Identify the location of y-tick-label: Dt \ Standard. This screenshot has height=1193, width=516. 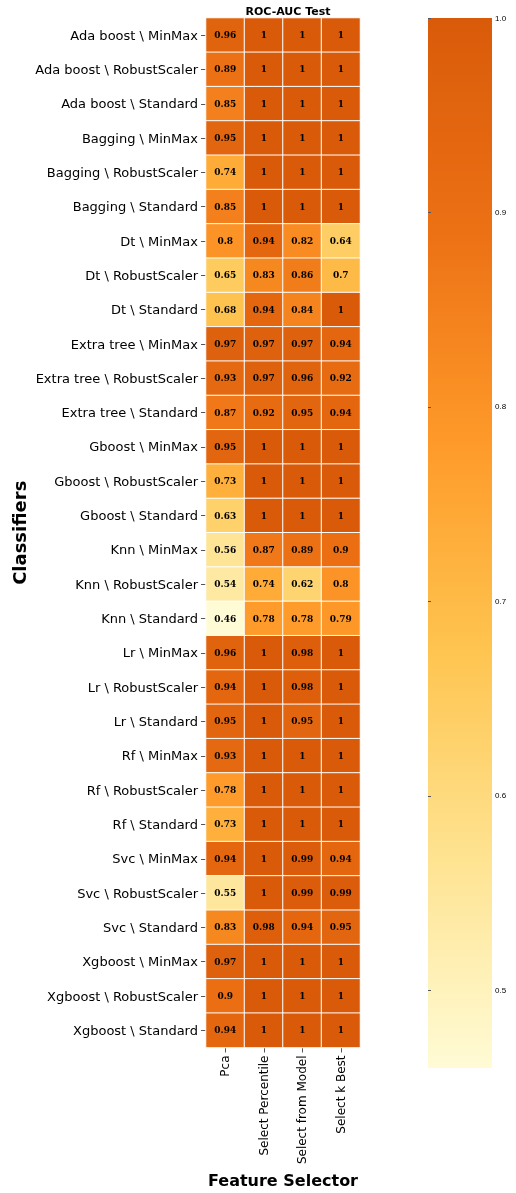
(154, 310).